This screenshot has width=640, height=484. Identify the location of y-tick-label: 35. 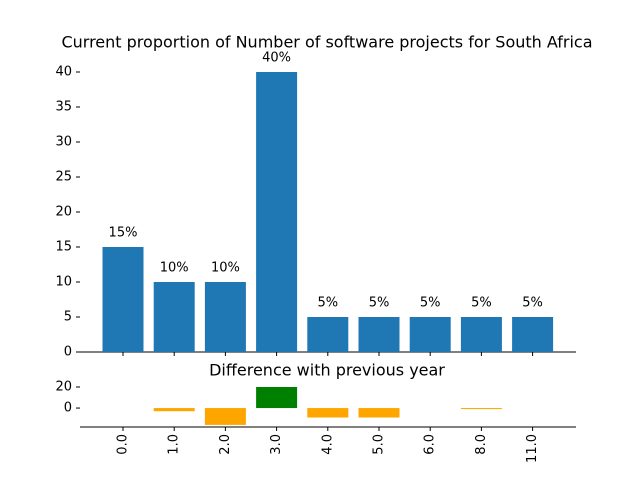
(63, 107).